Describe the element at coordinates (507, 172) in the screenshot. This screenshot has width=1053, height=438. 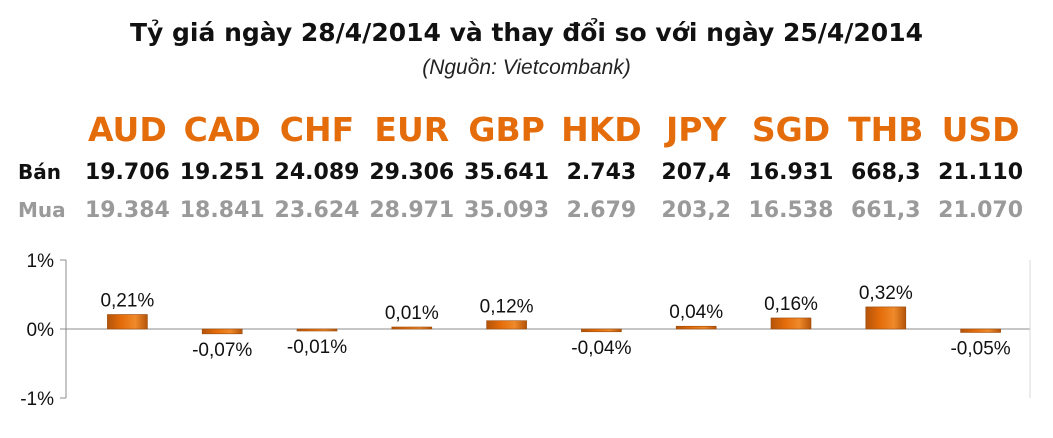
I see `sell-rate-gbp: 35.641` at that location.